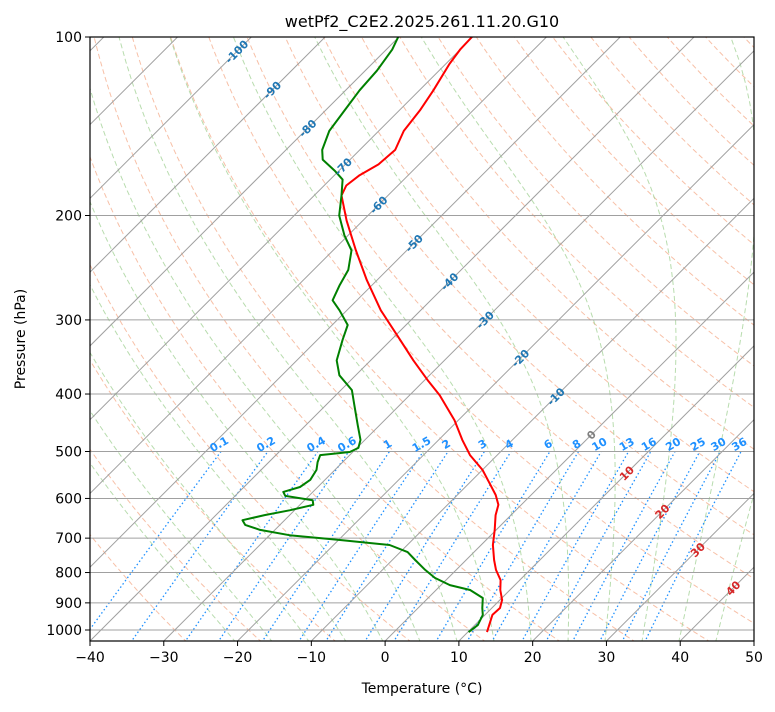 The width and height of the screenshot is (775, 712). Describe the element at coordinates (422, 689) in the screenshot. I see `x-axis-label: Temperature (°C)` at that location.